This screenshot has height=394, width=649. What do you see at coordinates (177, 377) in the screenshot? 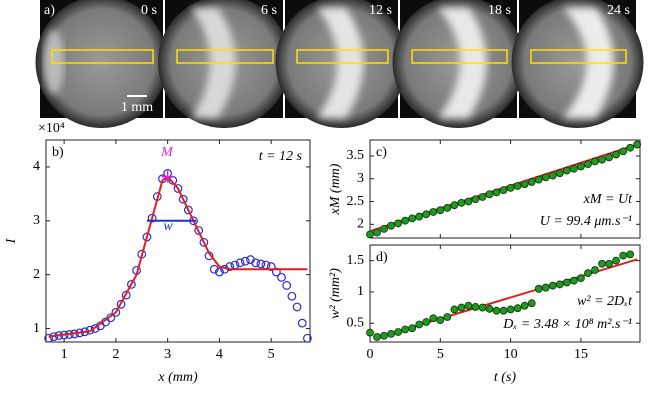
I see `x-axis-label: x (mm)` at bounding box center [177, 377].